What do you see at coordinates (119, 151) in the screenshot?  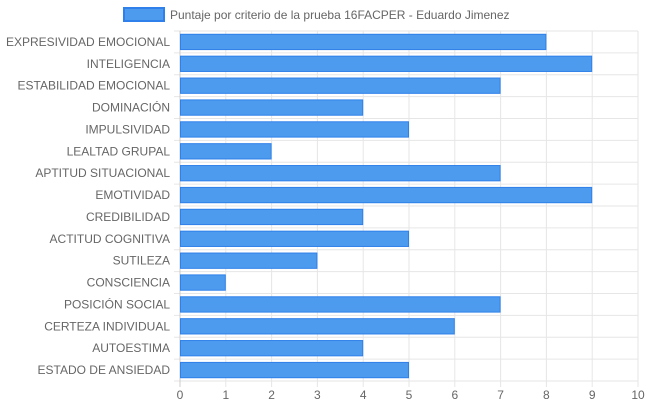 I see `category-label: LEALTAD GRUPAL` at bounding box center [119, 151].